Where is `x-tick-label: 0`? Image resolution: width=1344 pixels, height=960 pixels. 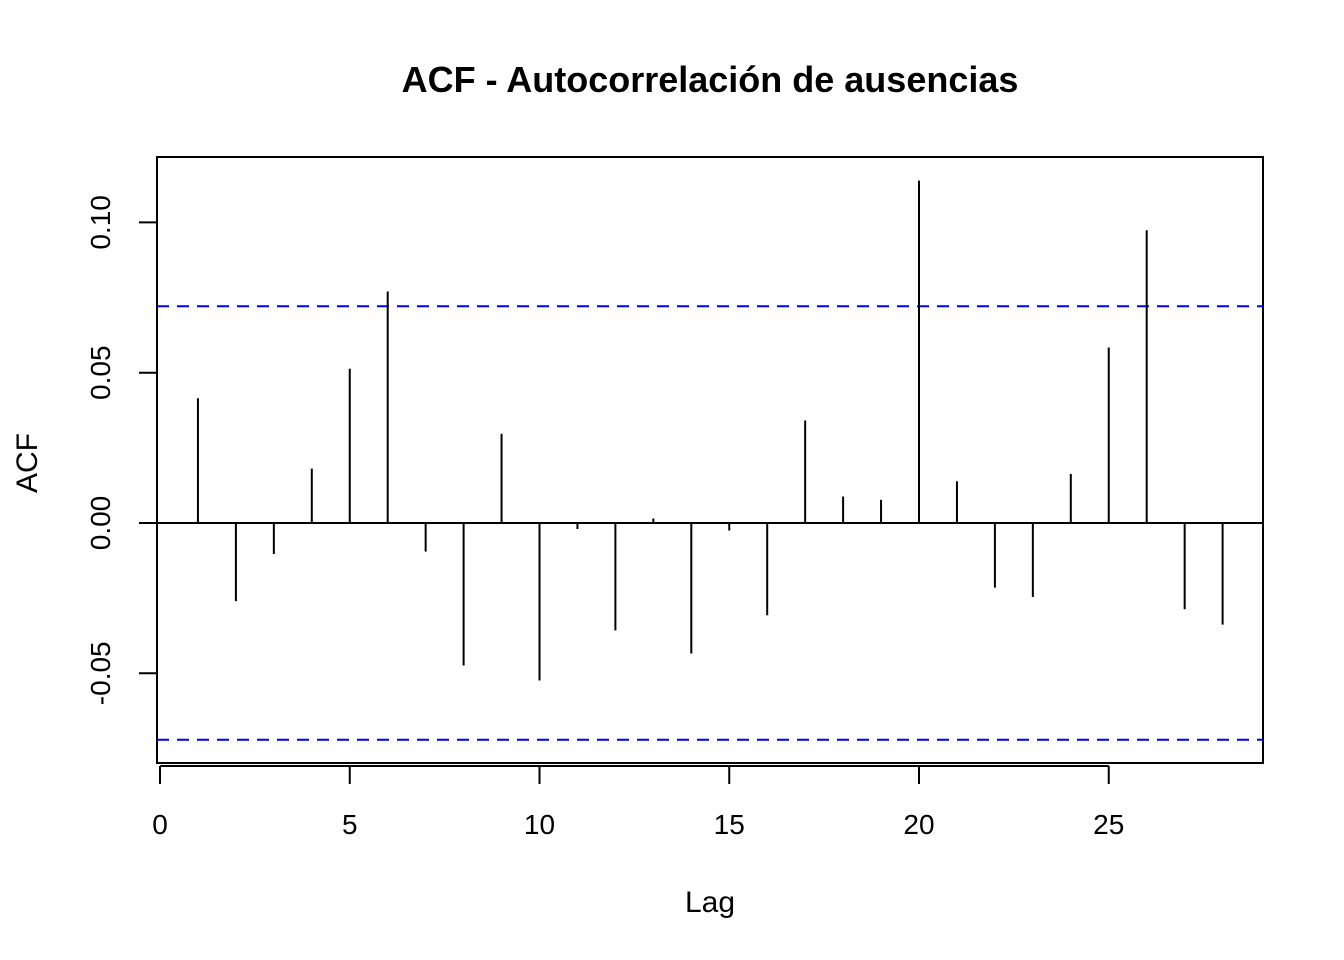
x-tick-label: 0 is located at coordinates (160, 824).